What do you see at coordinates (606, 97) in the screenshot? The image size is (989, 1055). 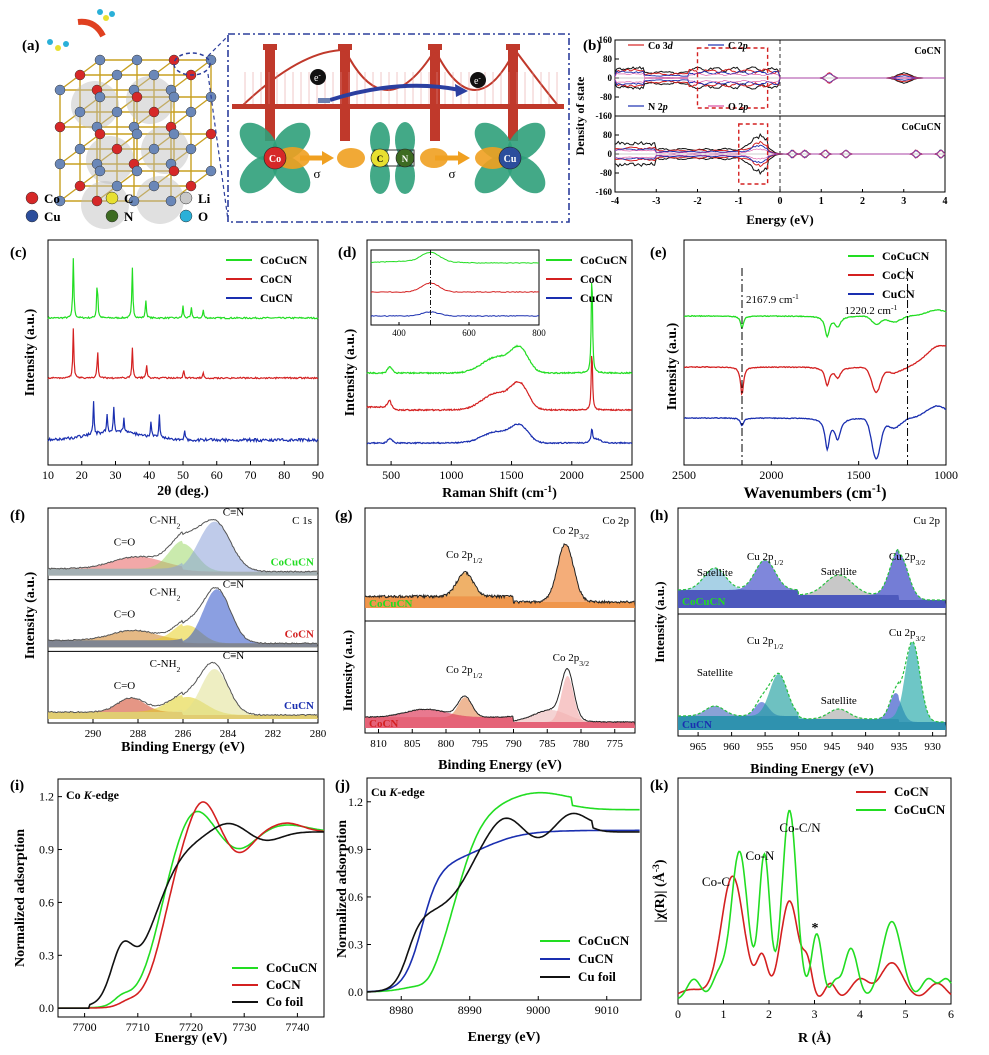 I see `y-tick-label: -80` at bounding box center [606, 97].